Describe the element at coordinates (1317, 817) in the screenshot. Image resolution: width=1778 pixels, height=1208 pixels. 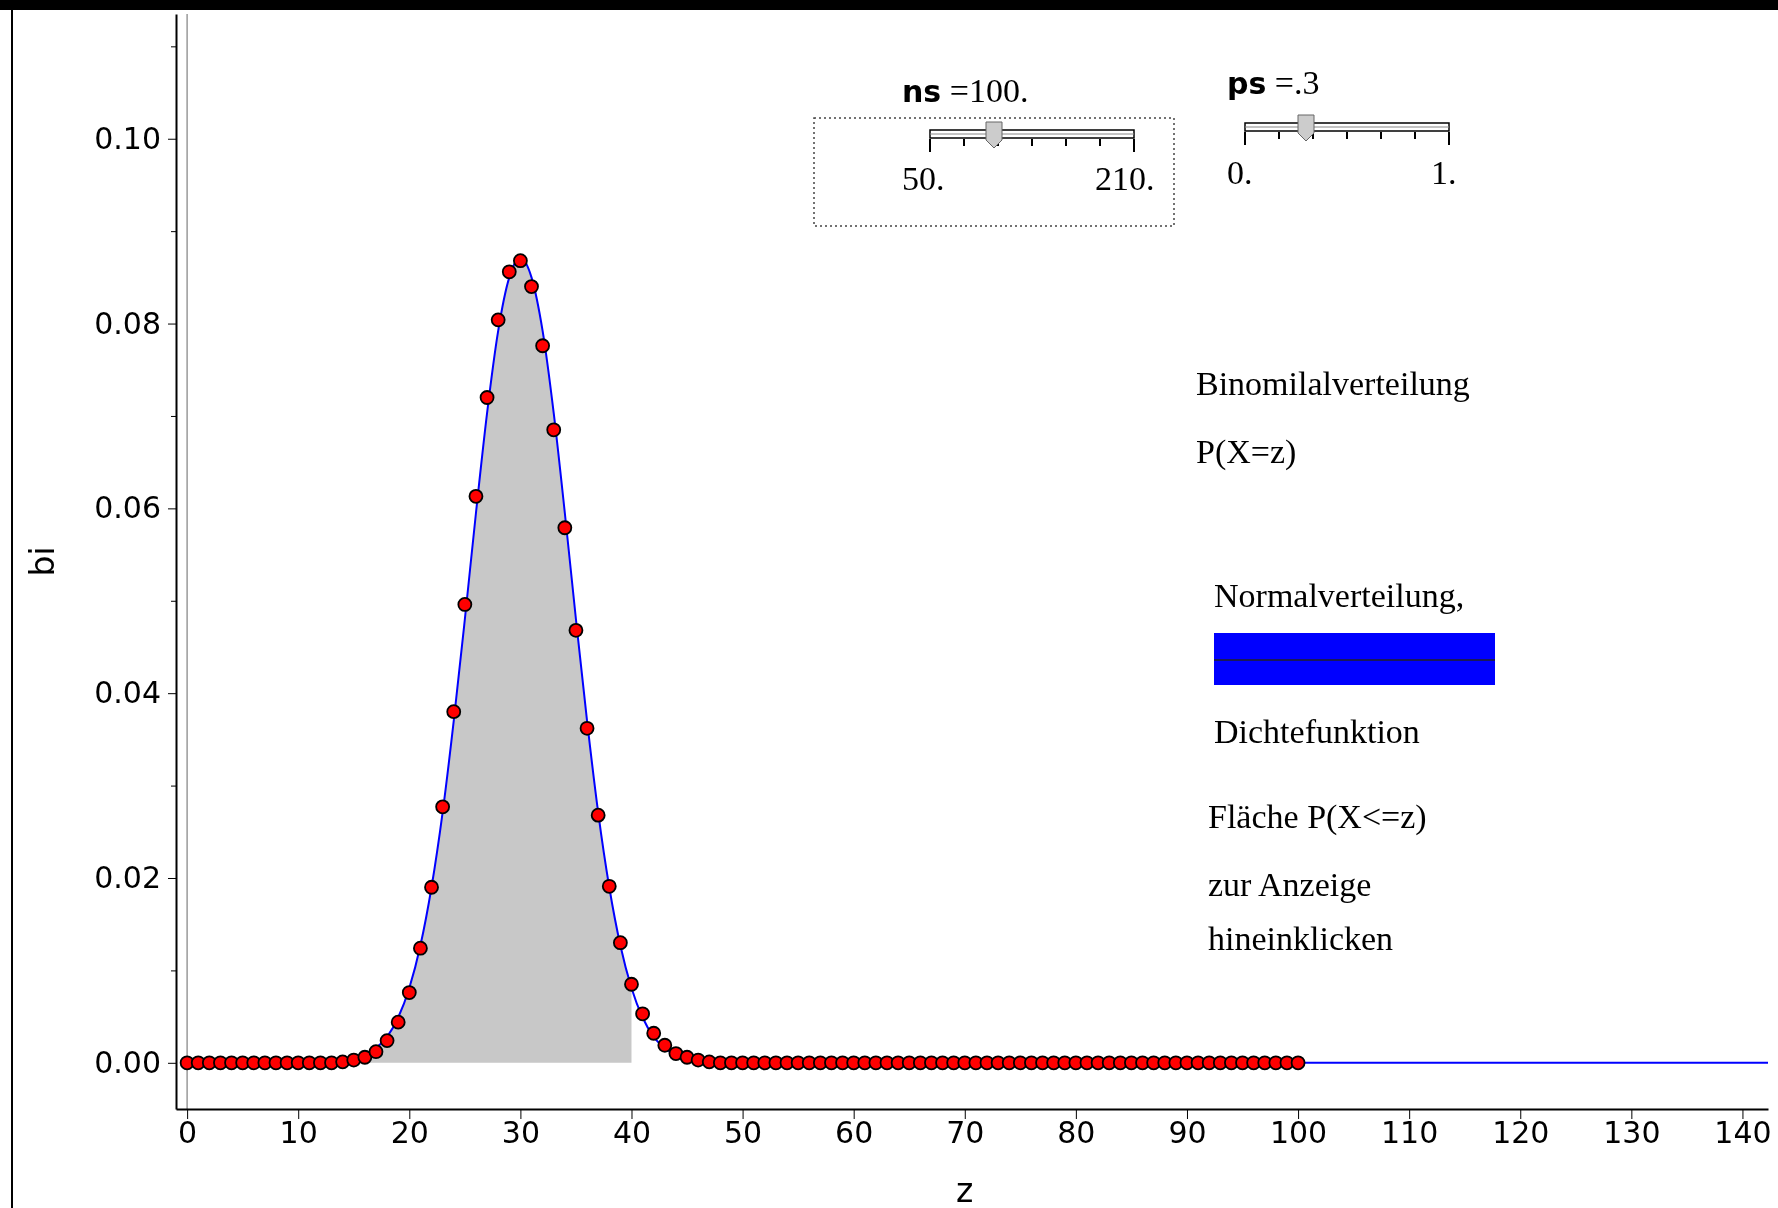
I see `annotation: Fläche P(X<=z)` at that location.